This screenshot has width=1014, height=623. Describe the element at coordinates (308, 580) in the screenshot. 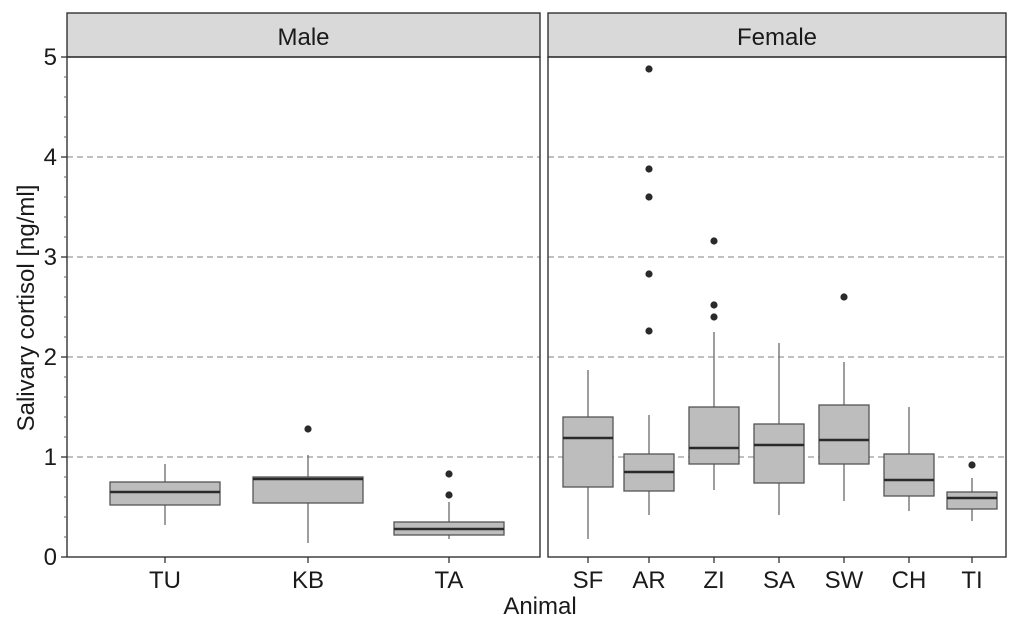

I see `x-tick-label: KB` at that location.